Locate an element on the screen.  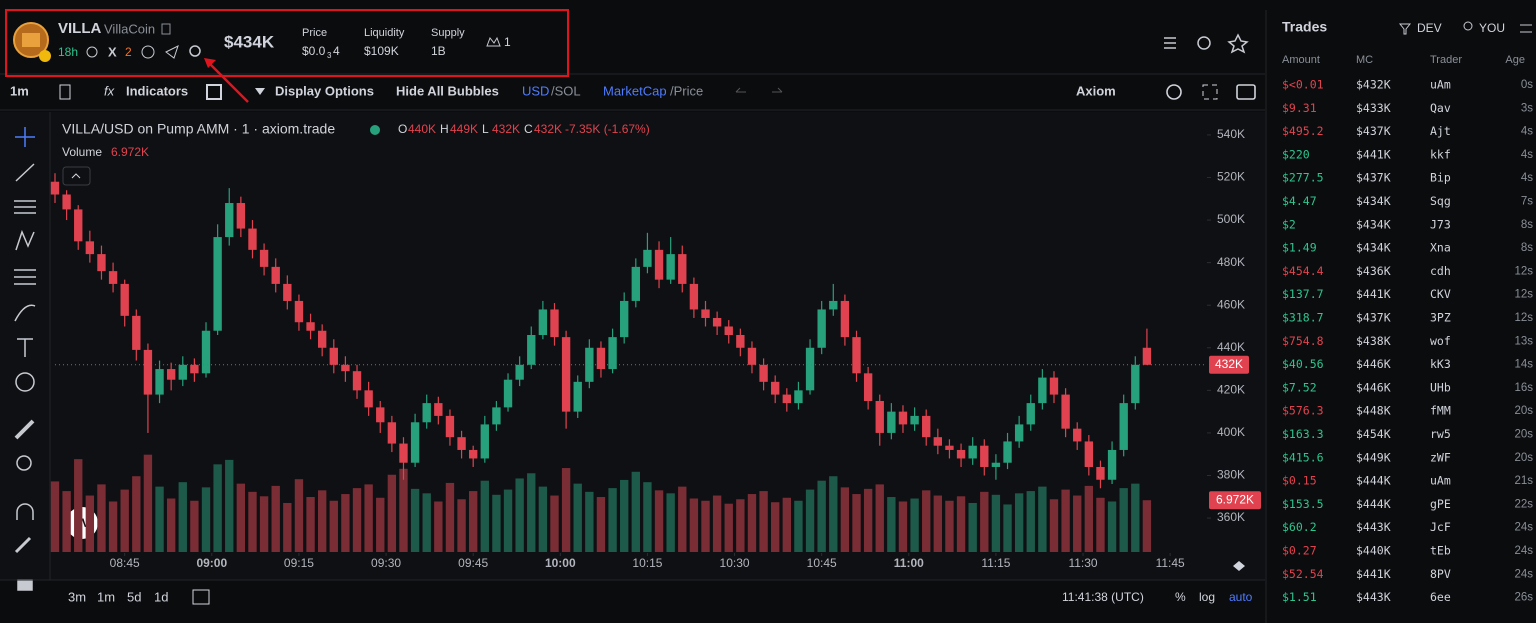
star-icon is located at coordinates (1238, 43).